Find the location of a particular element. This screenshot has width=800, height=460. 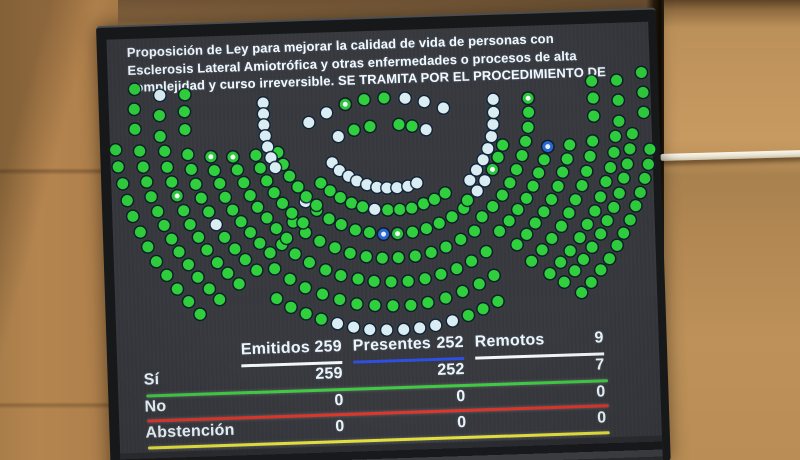

row-no-emitidos: 0 is located at coordinates (339, 401).